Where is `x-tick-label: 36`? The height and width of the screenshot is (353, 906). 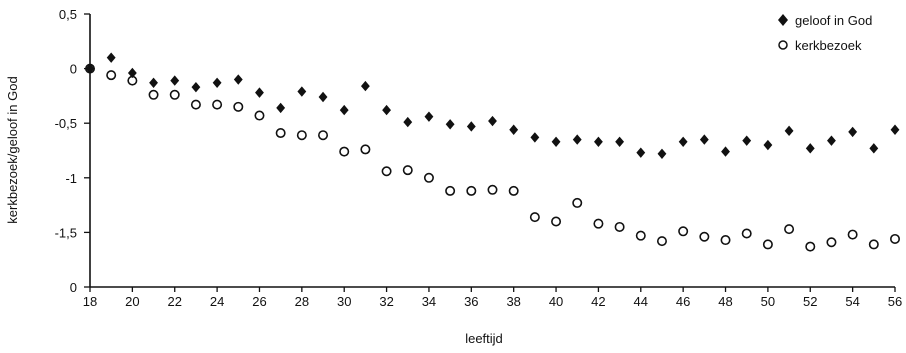 x-tick-label: 36 is located at coordinates (471, 301).